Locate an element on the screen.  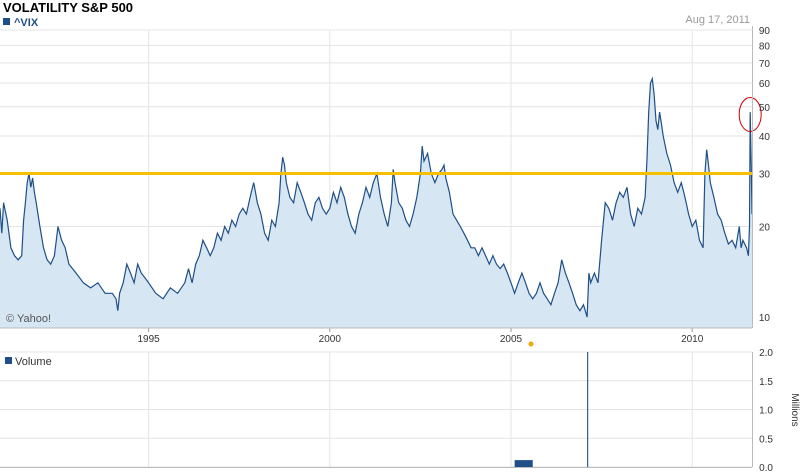
vix-x-tick-label: 1995 is located at coordinates (148, 339).